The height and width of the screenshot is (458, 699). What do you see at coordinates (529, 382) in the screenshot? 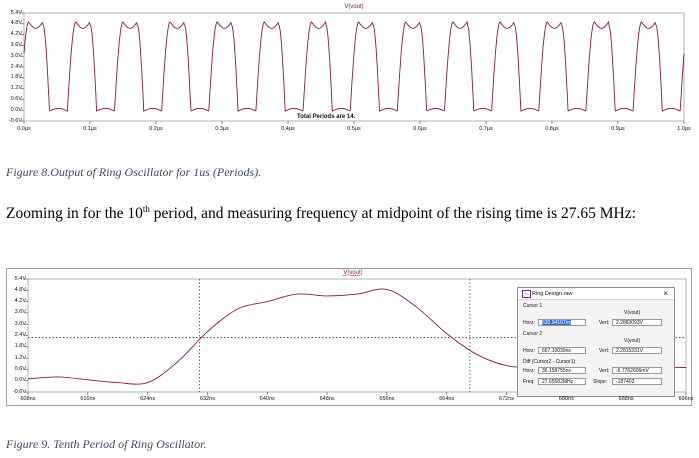
I see `freq-label: Freq:` at bounding box center [529, 382].